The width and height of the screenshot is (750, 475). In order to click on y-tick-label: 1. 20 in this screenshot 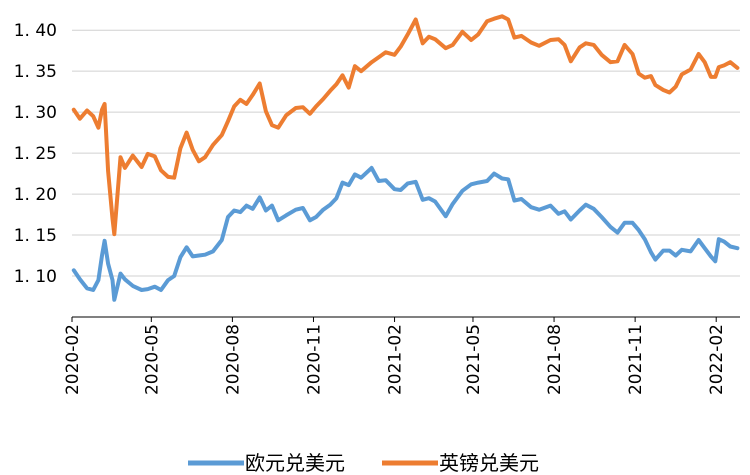, I will do `click(35, 195)`.